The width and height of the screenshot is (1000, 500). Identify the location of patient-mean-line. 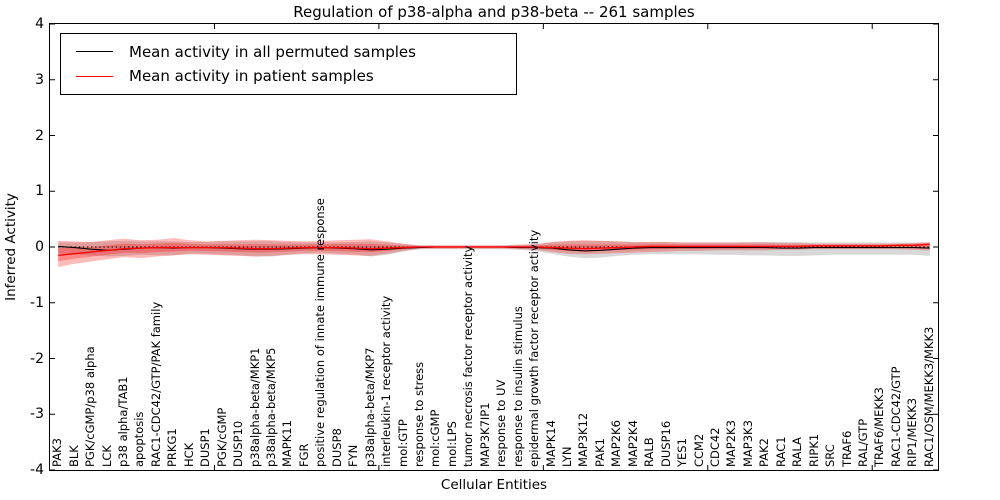
(494, 250).